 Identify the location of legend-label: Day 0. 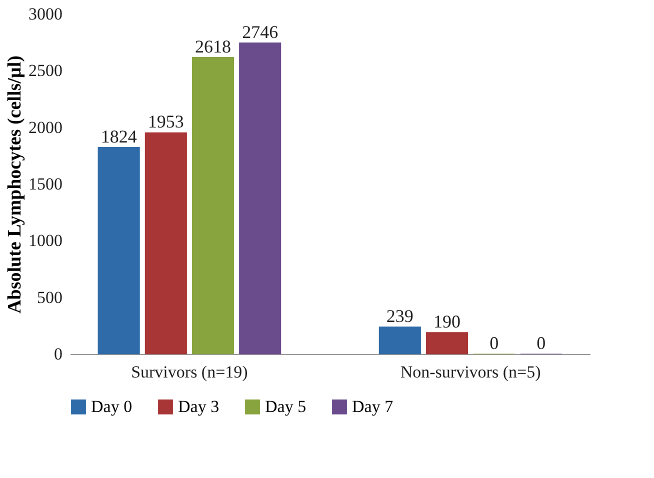
(111, 406).